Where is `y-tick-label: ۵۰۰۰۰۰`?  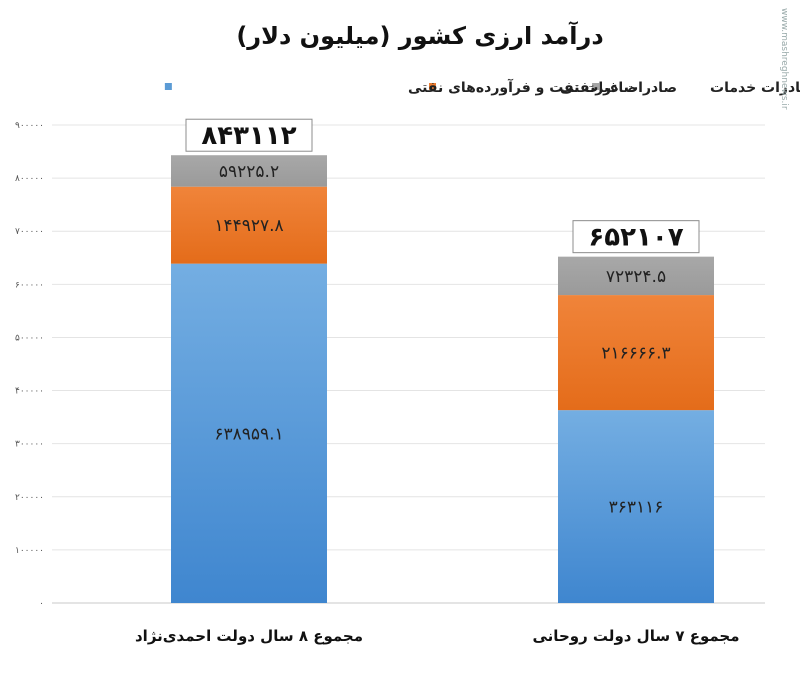
y-tick-label: ۵۰۰۰۰۰ is located at coordinates (29, 338).